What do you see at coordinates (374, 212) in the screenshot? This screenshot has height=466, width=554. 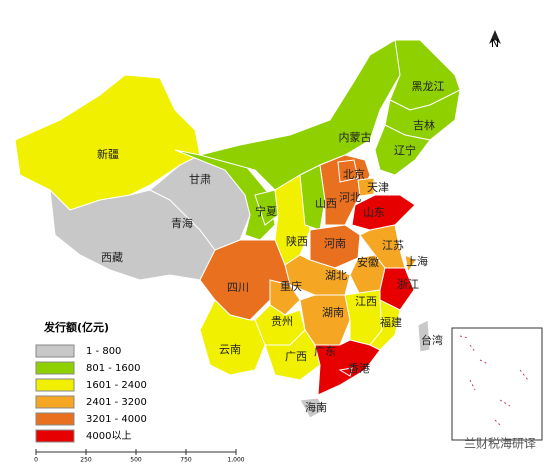 I see `province-label: 山东` at bounding box center [374, 212].